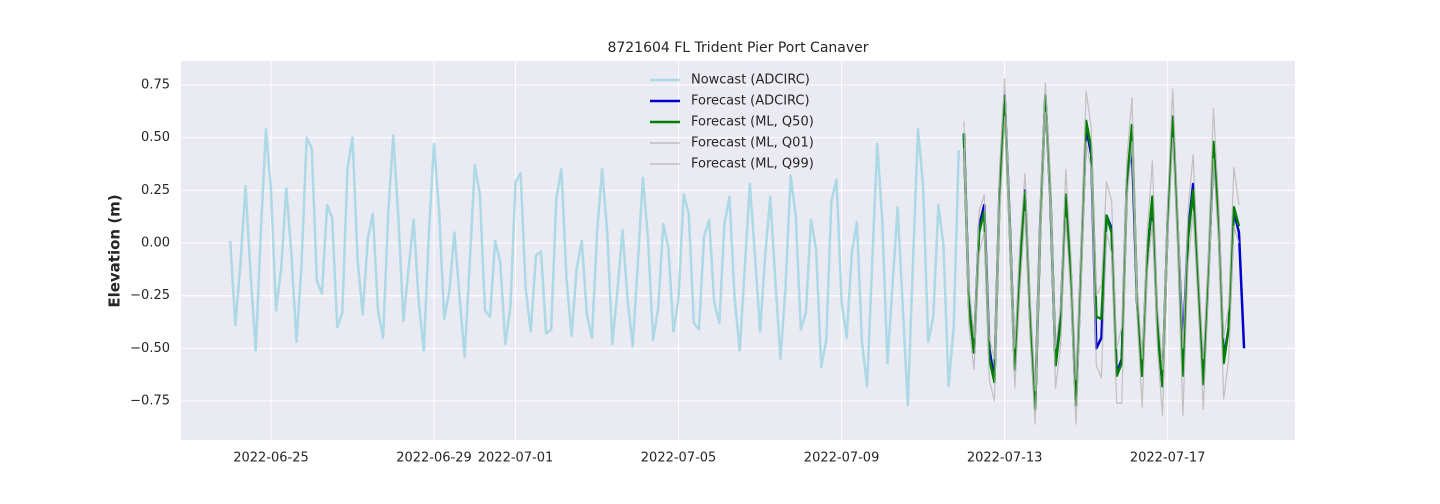 The height and width of the screenshot is (504, 1440). What do you see at coordinates (150, 295) in the screenshot?
I see `y-tick-label: −0.25` at bounding box center [150, 295].